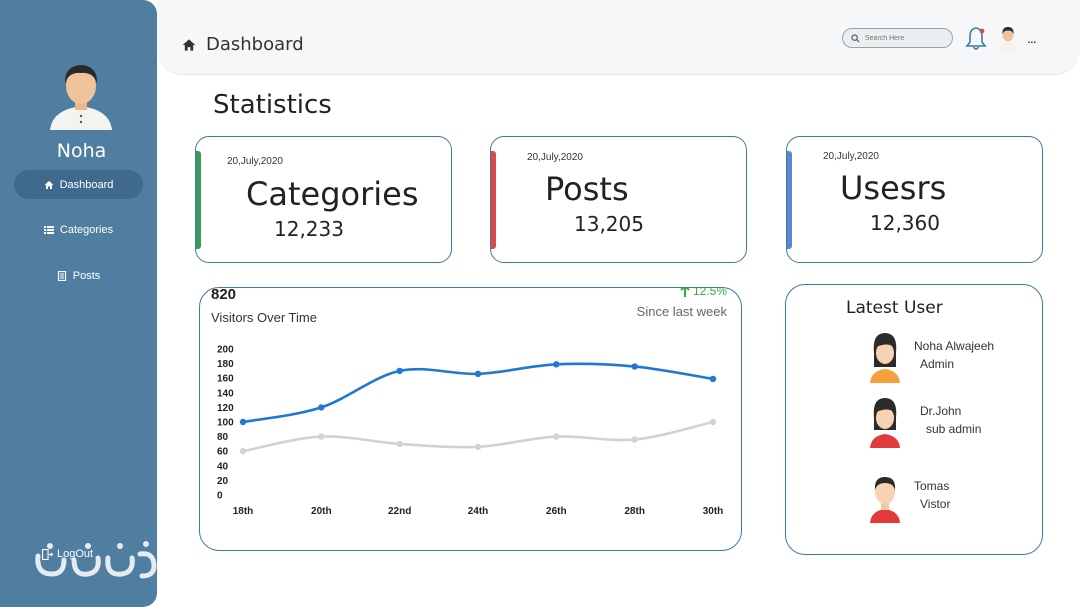  Describe the element at coordinates (609, 224) in the screenshot. I see `card-value: 13,205` at that location.